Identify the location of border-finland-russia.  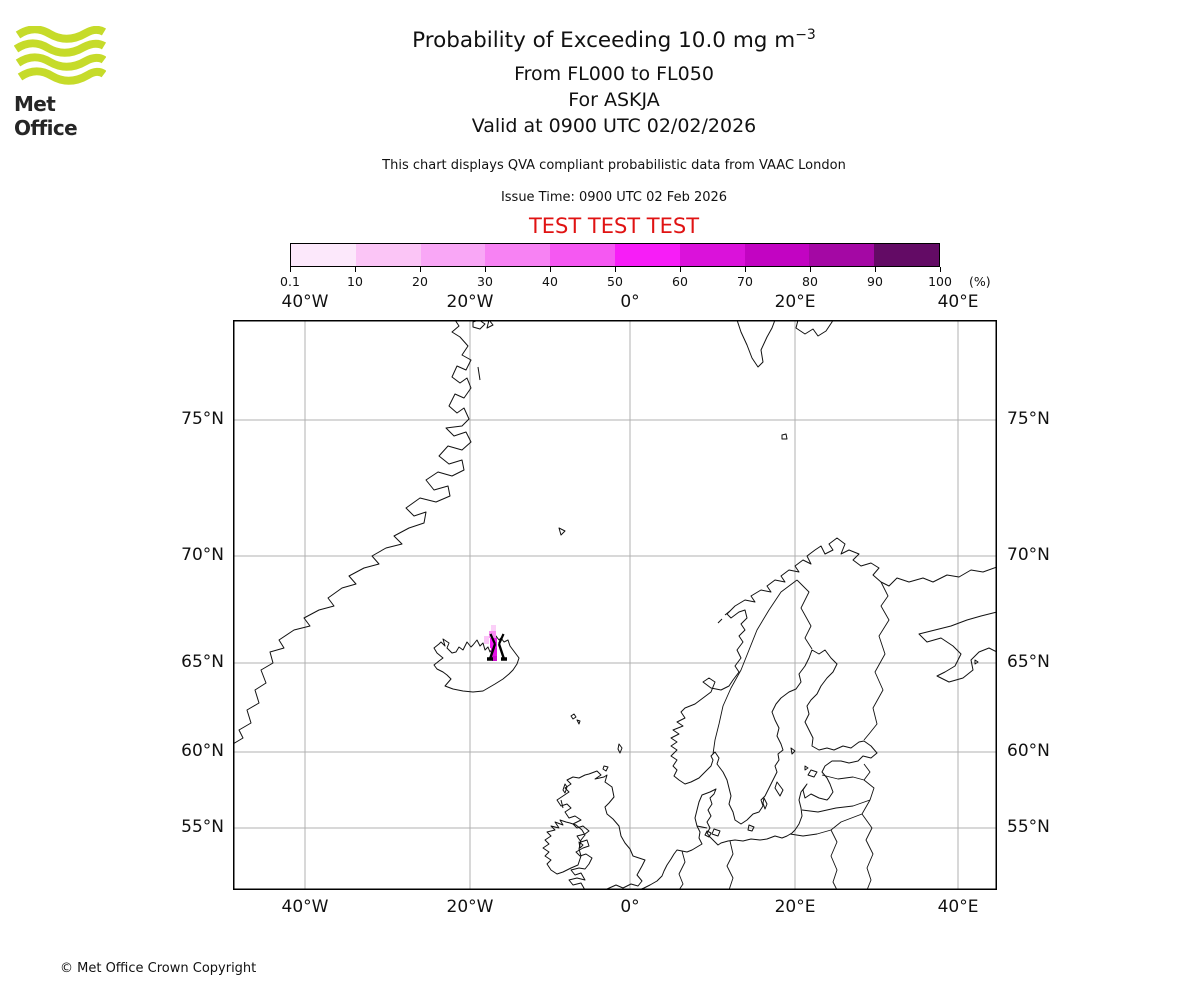
(876, 661).